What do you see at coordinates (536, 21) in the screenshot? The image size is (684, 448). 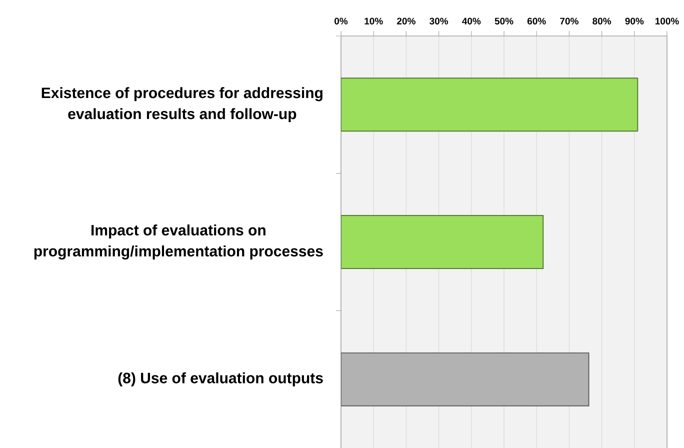 I see `x-tick-label: 60%` at bounding box center [536, 21].